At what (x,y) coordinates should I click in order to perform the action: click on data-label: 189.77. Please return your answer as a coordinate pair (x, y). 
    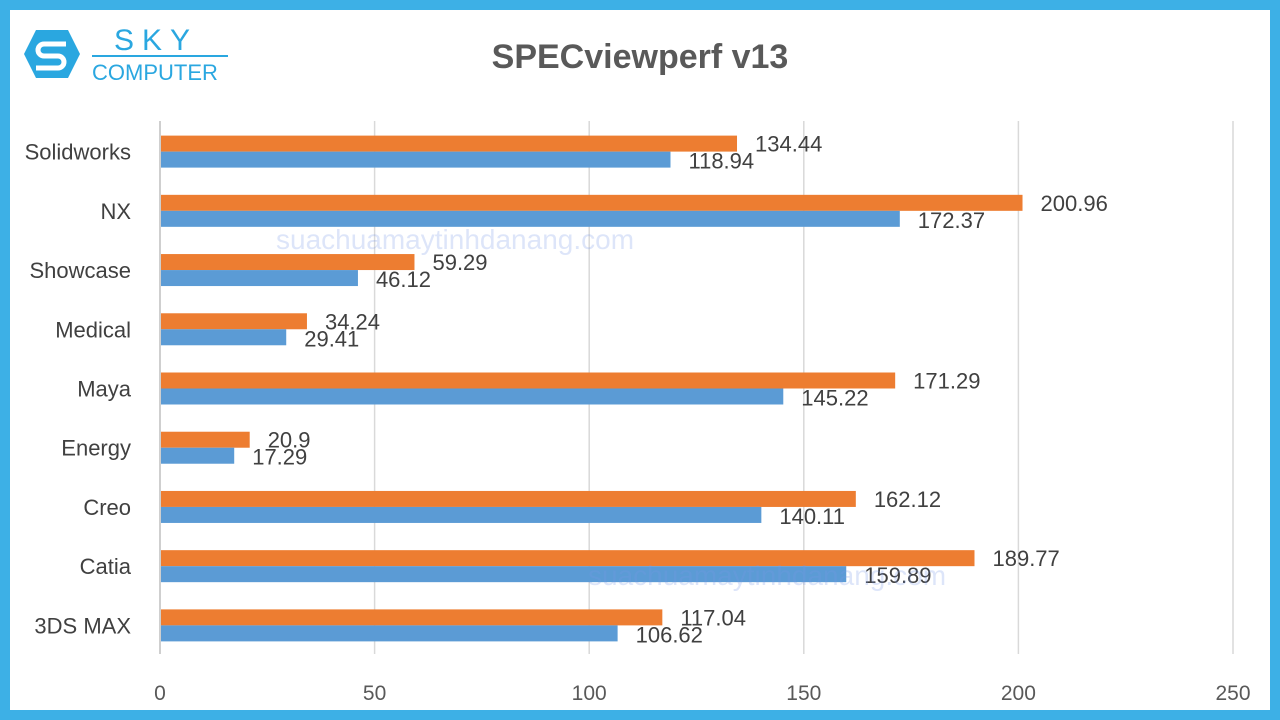
    Looking at the image, I should click on (1025, 558).